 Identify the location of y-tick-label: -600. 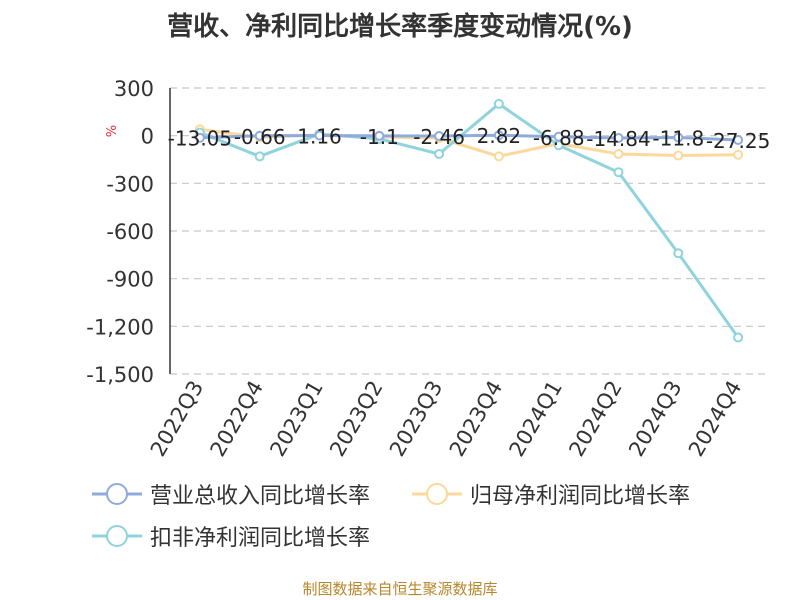
(130, 232).